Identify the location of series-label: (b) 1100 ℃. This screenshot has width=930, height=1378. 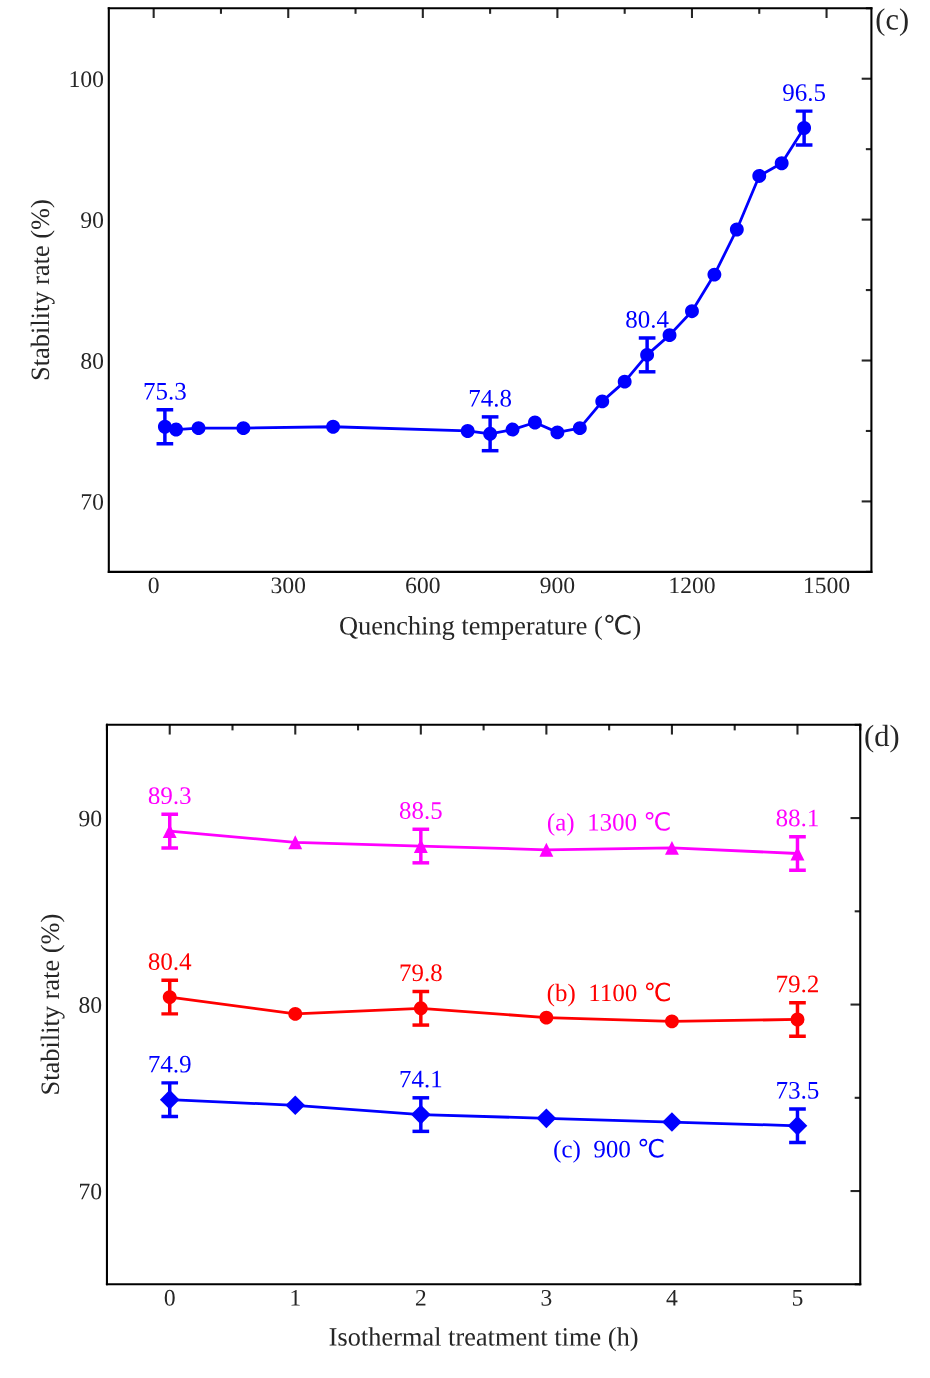
(608, 994).